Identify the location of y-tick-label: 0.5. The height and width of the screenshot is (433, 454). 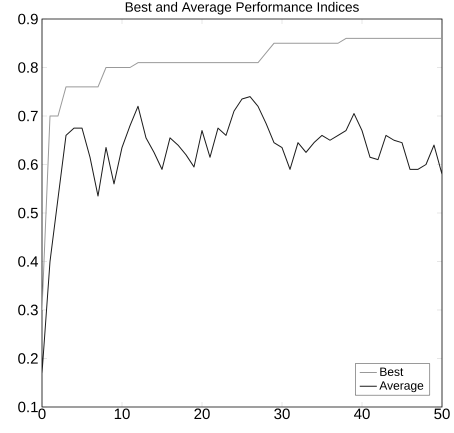
(28, 213).